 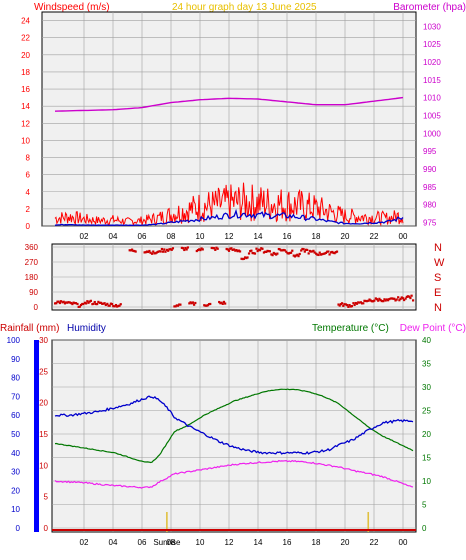 What do you see at coordinates (234, 425) in the screenshot?
I see `humidity-line` at bounding box center [234, 425].